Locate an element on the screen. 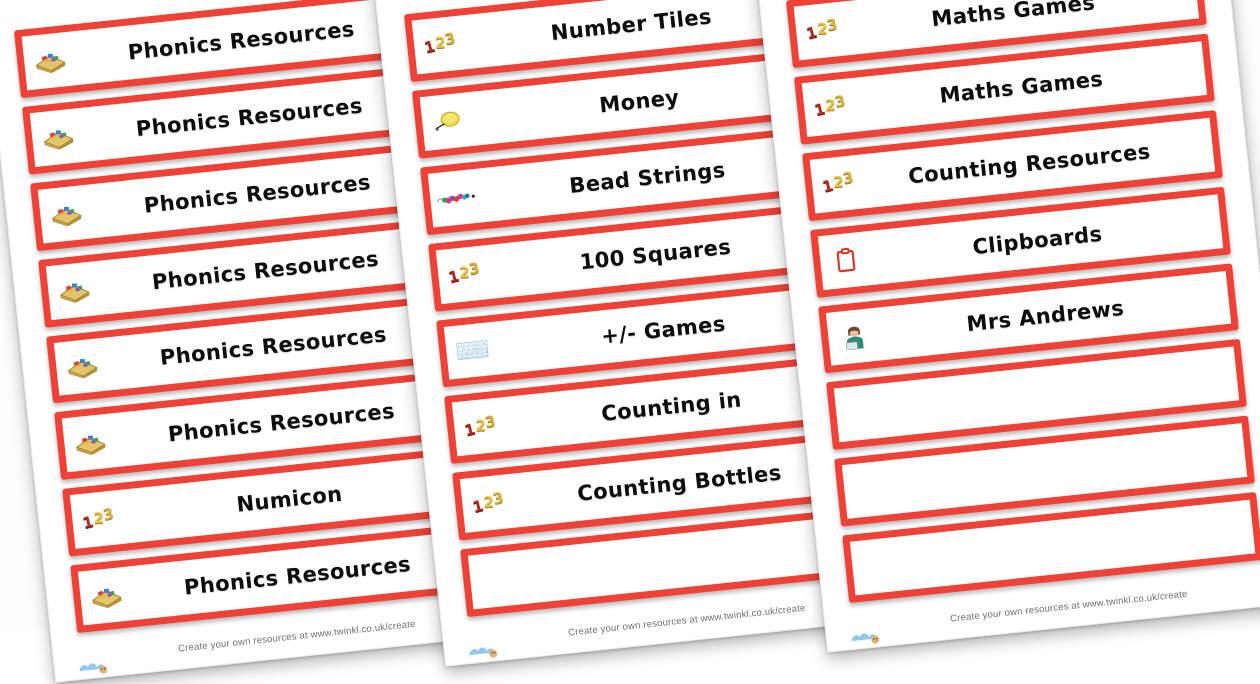 The height and width of the screenshot is (684, 1260). svg-text: 11 is located at coordinates (480, 348).